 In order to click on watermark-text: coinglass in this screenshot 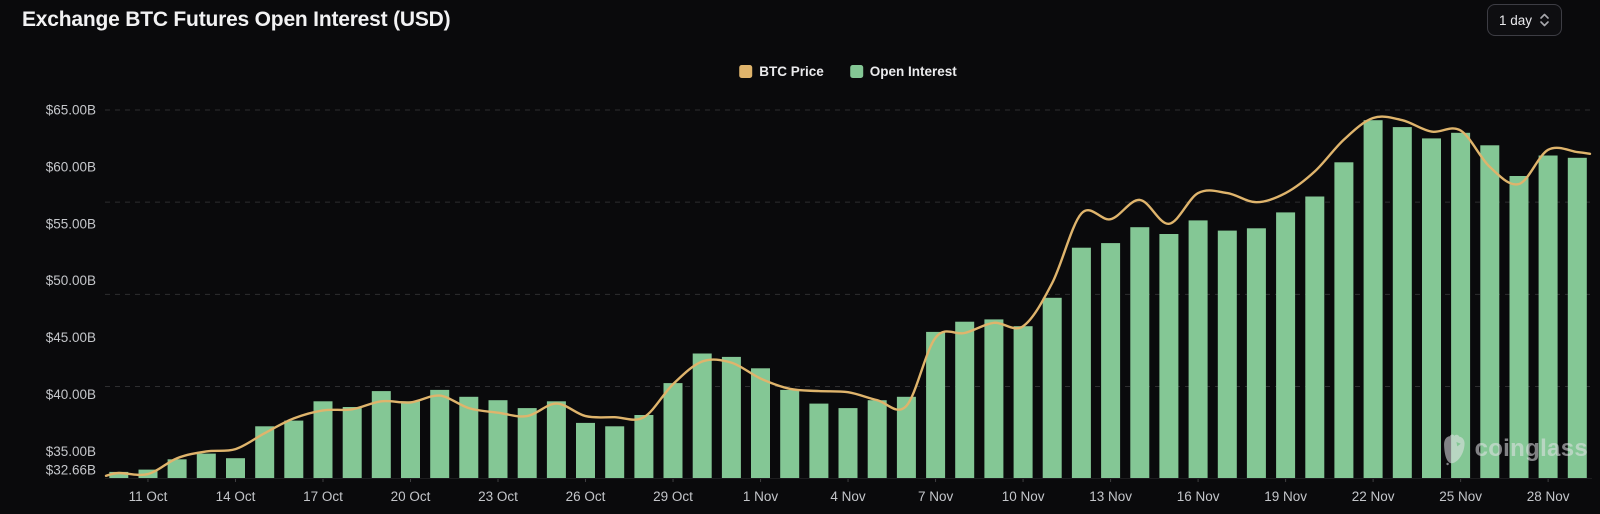, I will do `click(1531, 448)`.